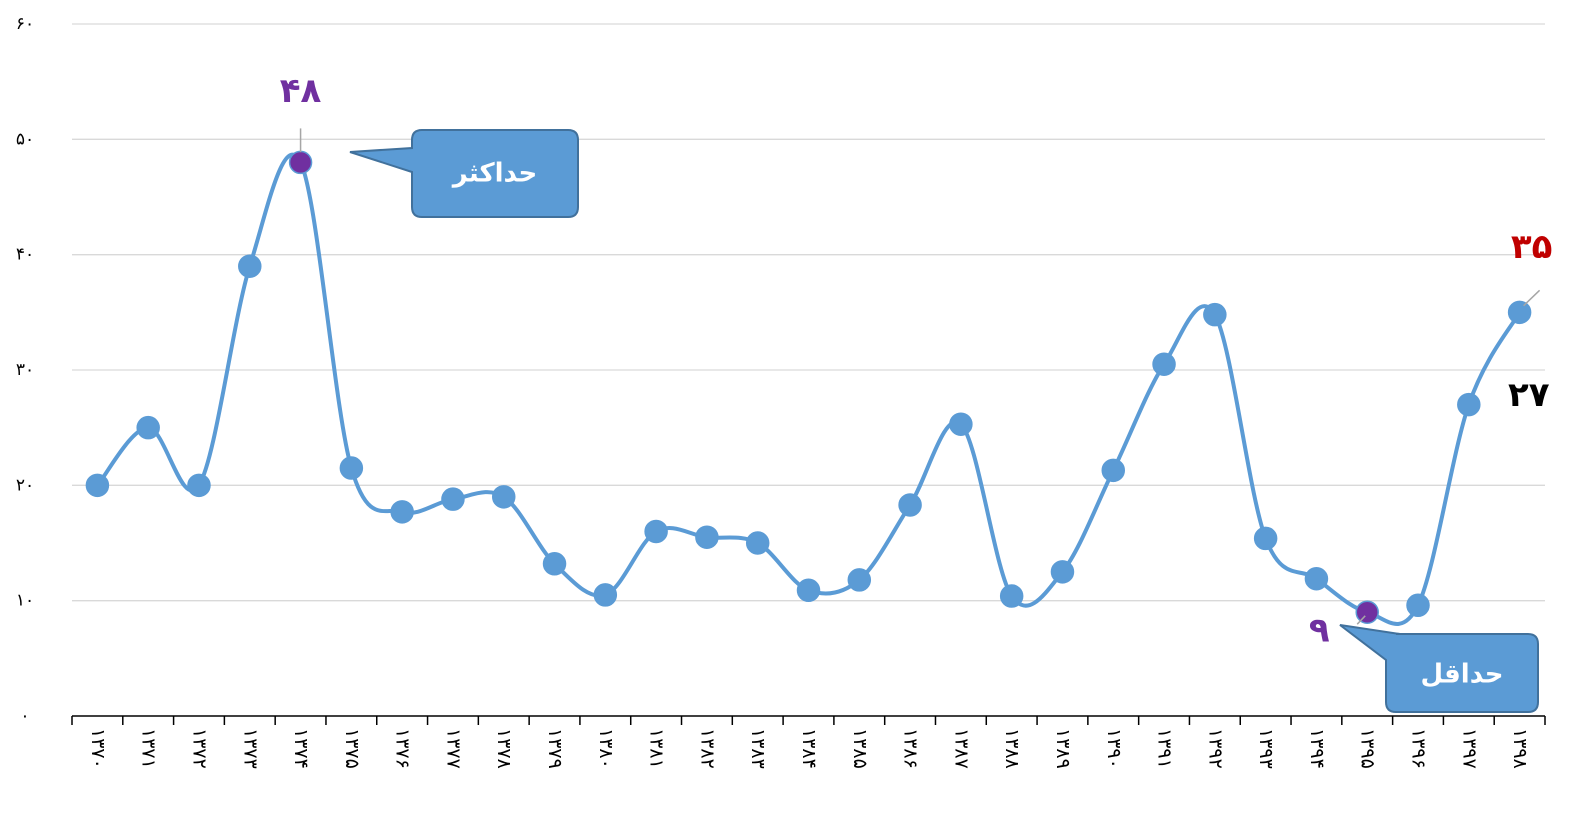  I want to click on x-tick-label: ۱۳۸۸, so click(1012, 748).